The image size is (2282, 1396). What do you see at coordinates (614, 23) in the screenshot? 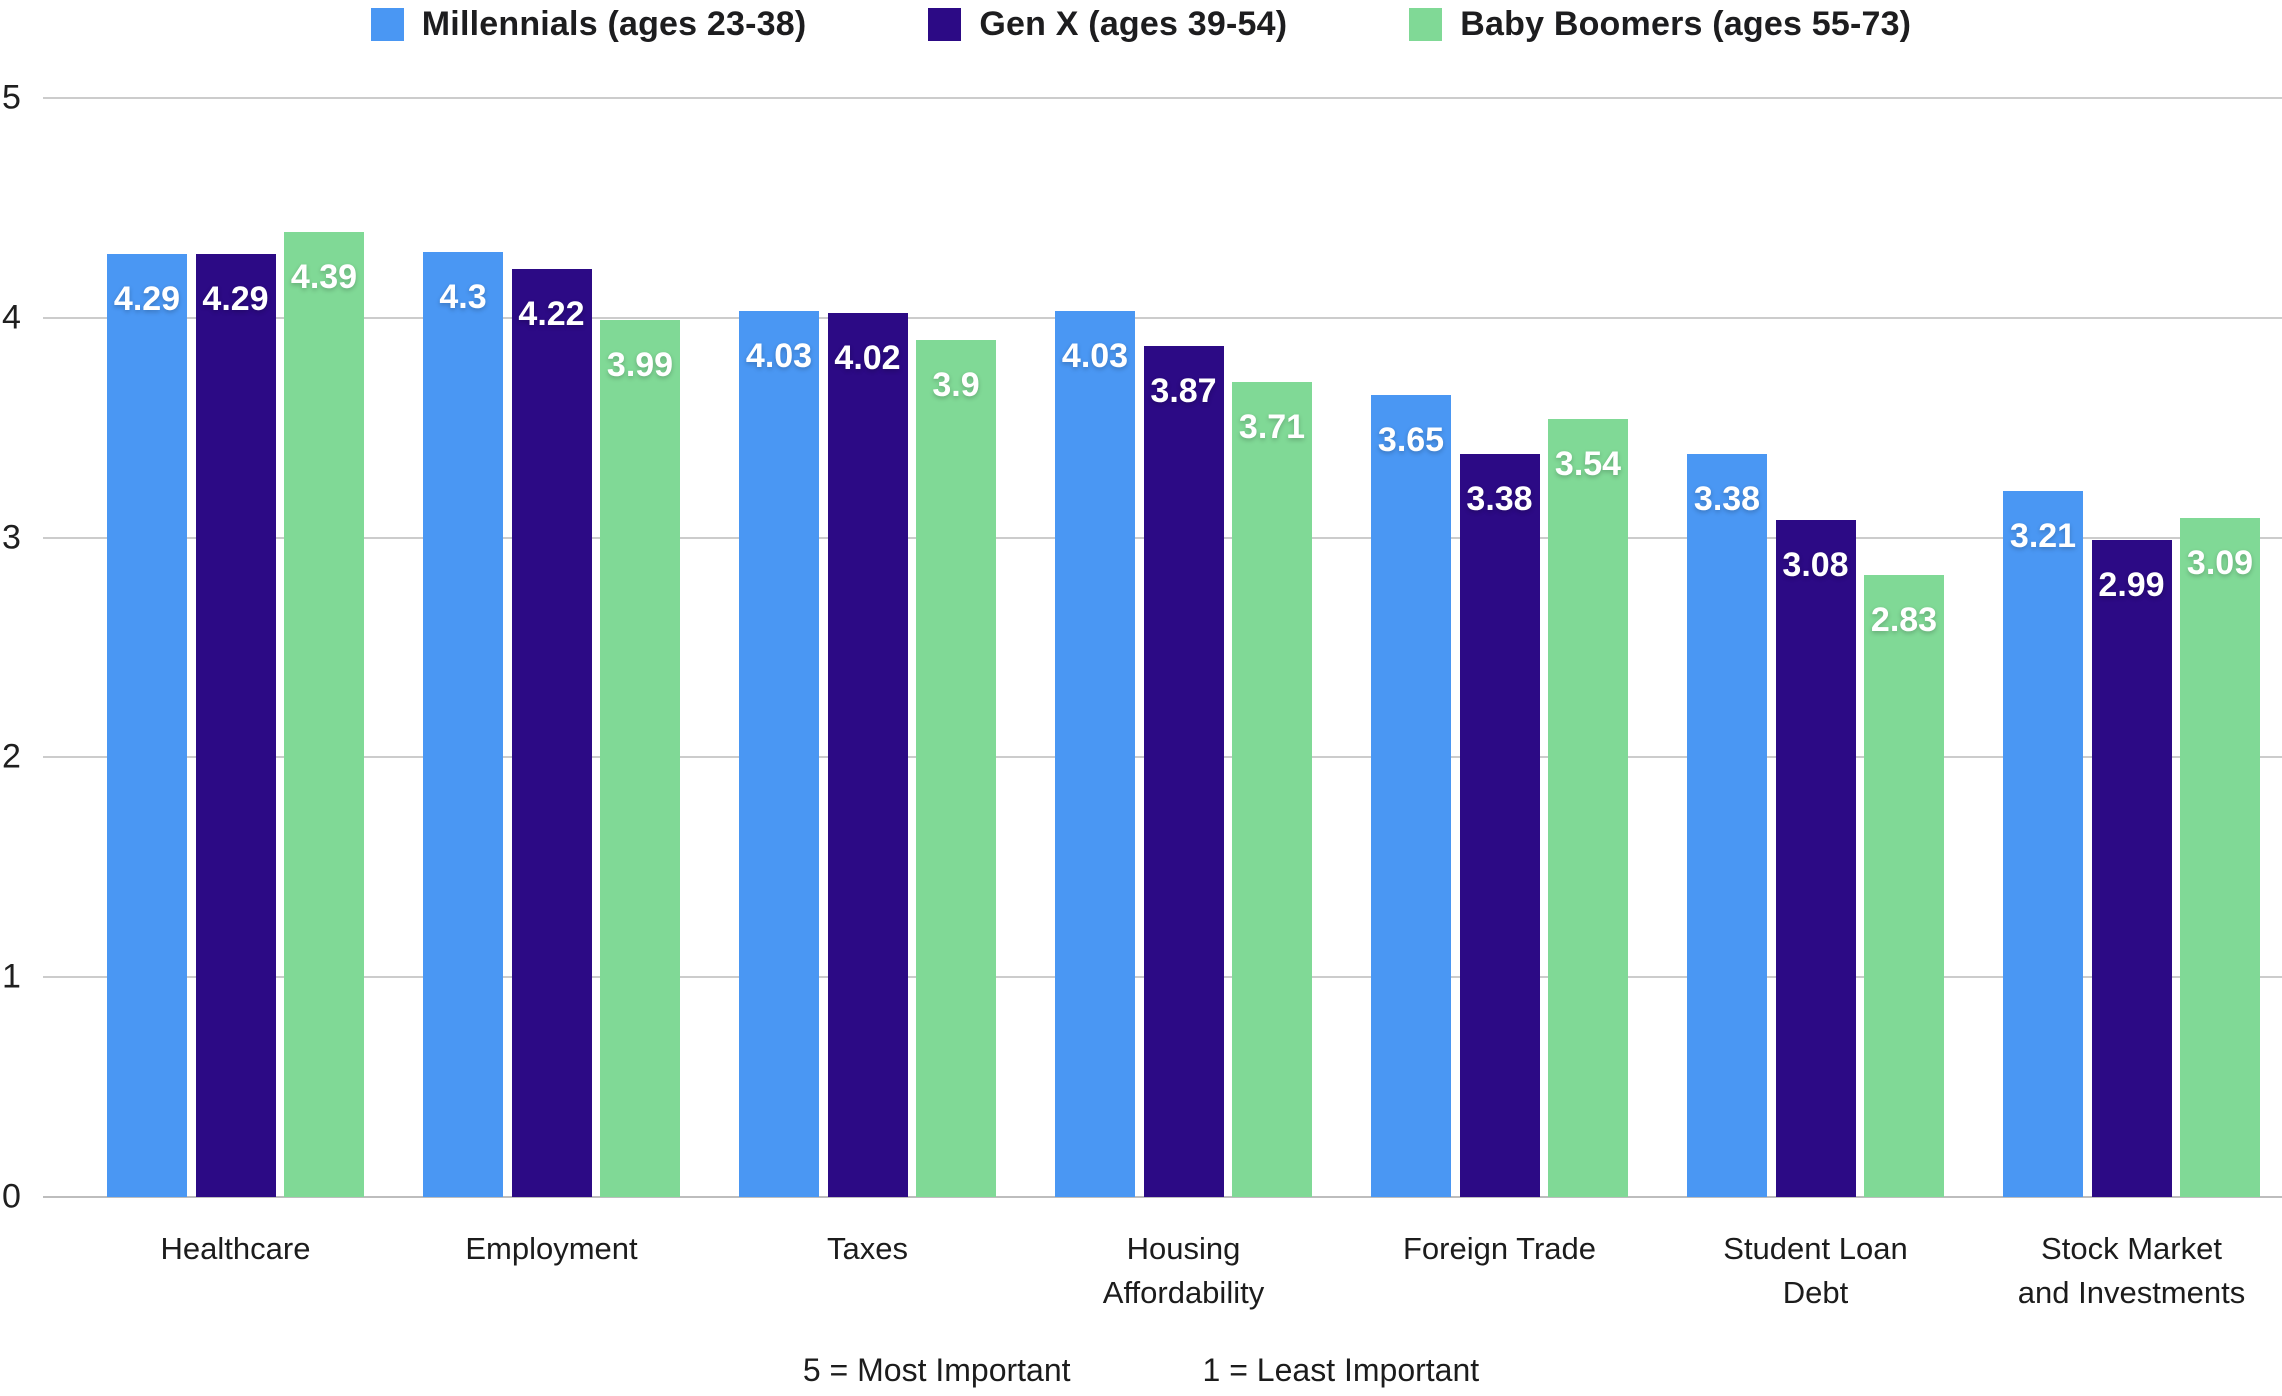
I see `legend-label-millennials: Millennials (ages 23-38)` at bounding box center [614, 23].